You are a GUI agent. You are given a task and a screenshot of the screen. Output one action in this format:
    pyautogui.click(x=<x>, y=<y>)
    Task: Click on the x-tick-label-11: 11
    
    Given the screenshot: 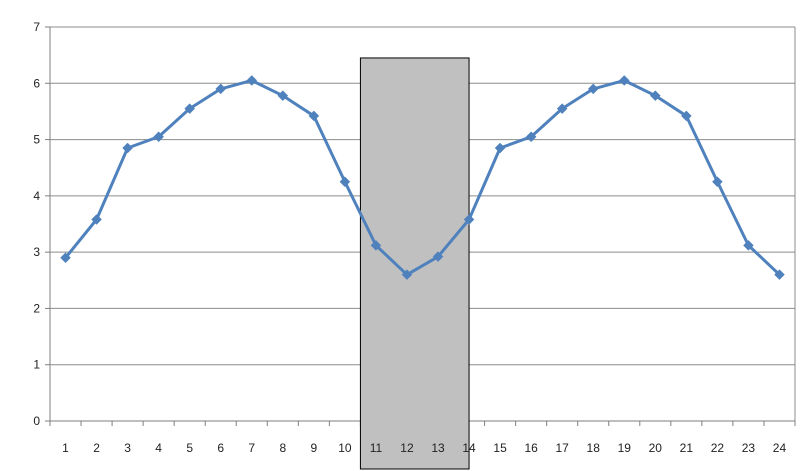 What is the action you would take?
    pyautogui.click(x=376, y=448)
    